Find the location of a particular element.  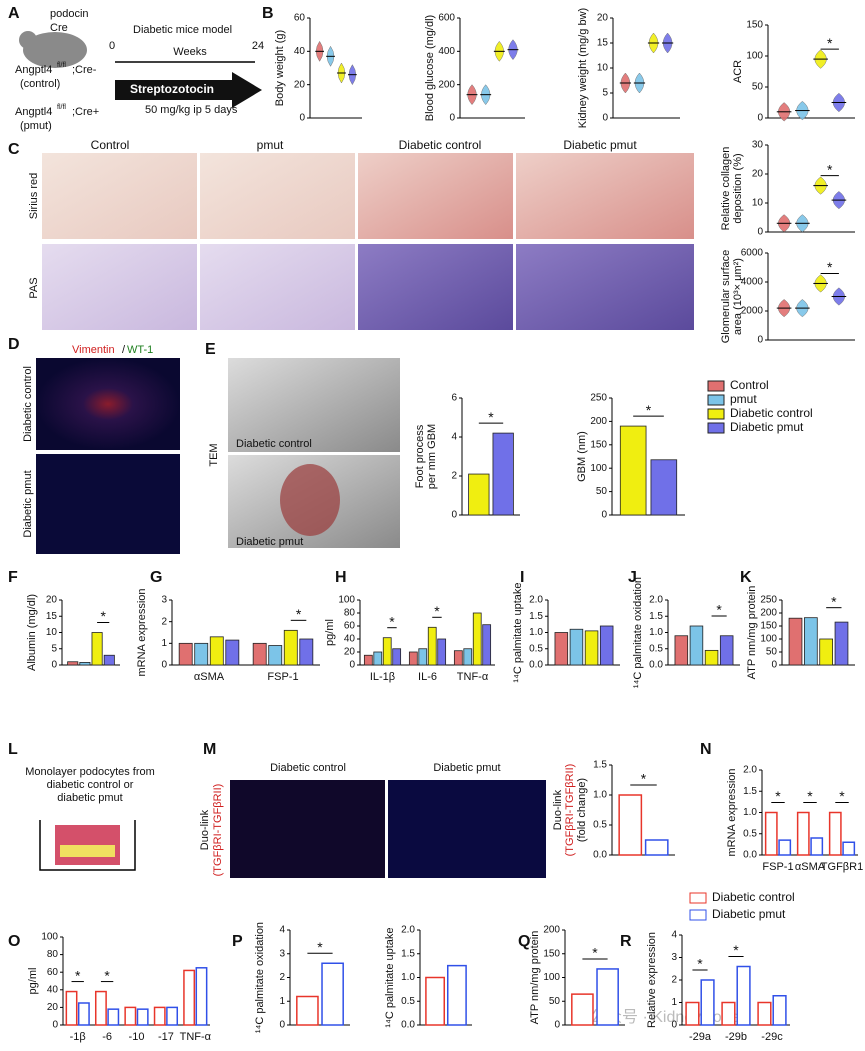

x-tick-label: TNF-α is located at coordinates (196, 1037).